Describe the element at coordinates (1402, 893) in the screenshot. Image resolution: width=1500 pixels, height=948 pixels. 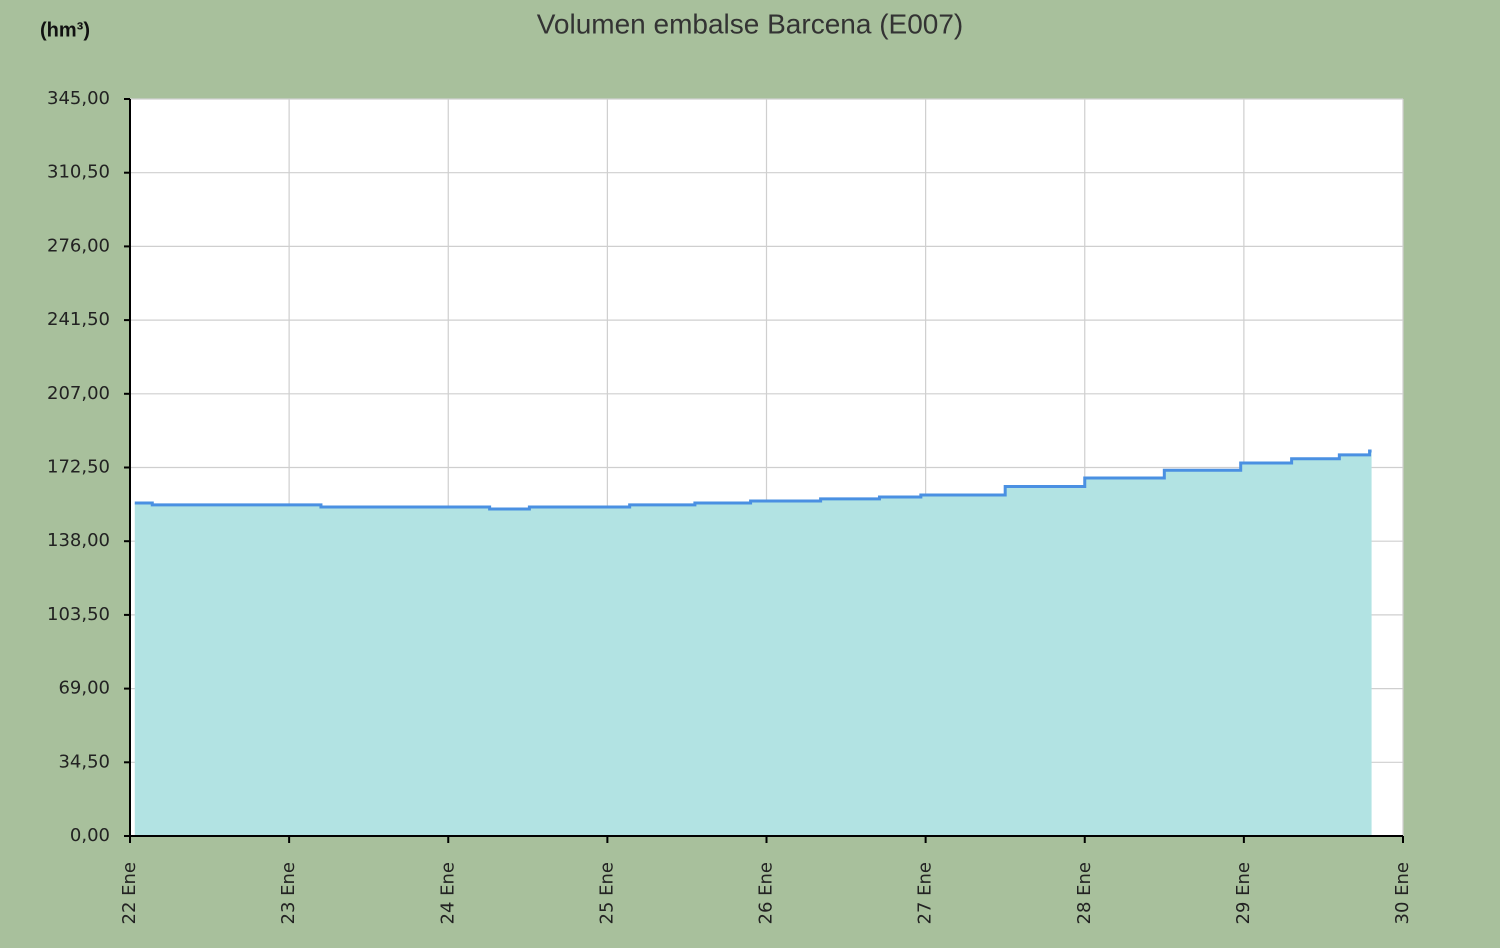
I see `x-tick-label: 30 Ene` at that location.